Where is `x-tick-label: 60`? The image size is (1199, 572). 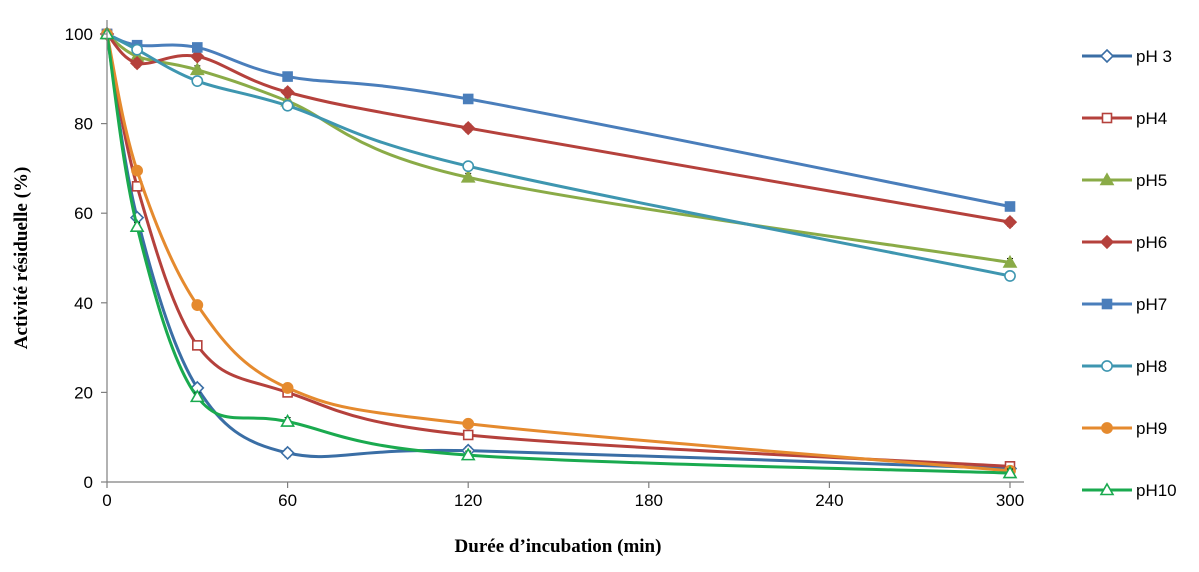
x-tick-label: 60 is located at coordinates (287, 500).